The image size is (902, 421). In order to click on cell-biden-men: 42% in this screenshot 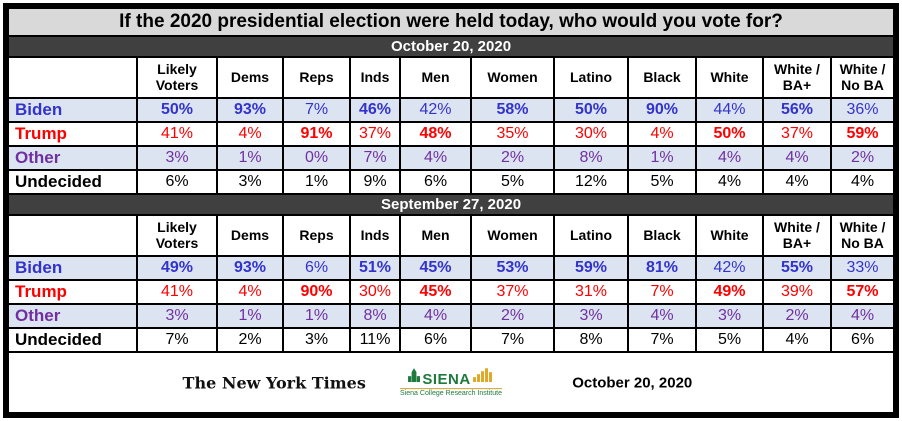, I will do `click(435, 110)`.